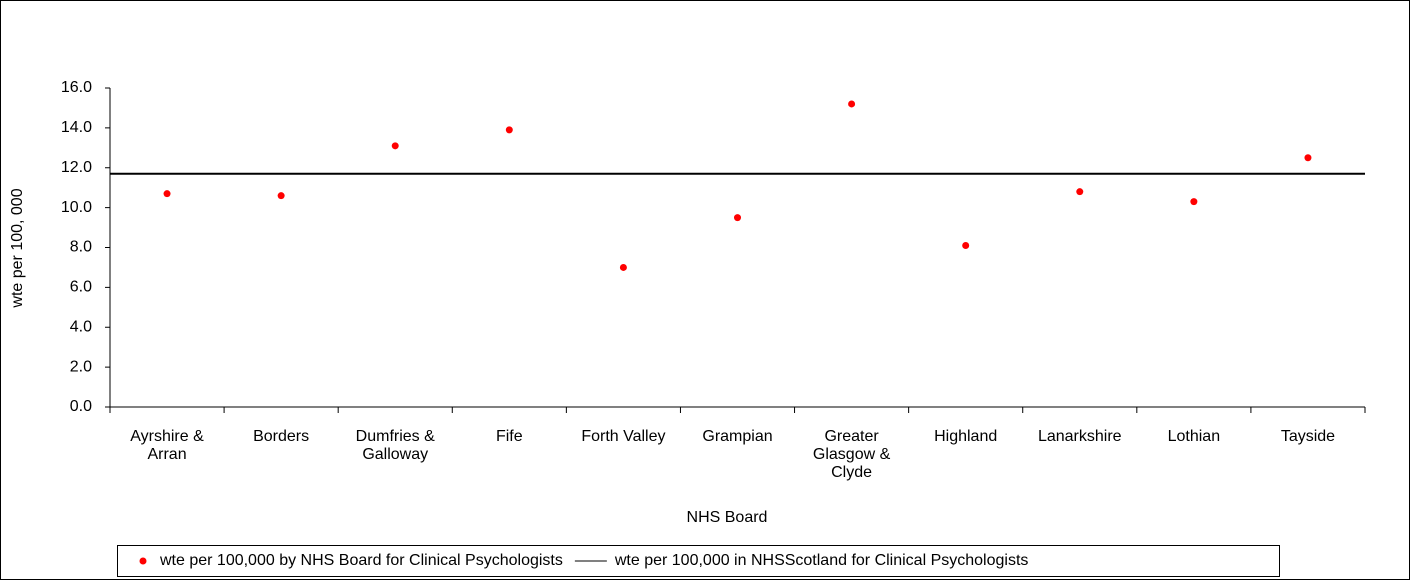 The height and width of the screenshot is (580, 1410). What do you see at coordinates (623, 436) in the screenshot?
I see `x-tick-label: Forth Valley` at bounding box center [623, 436].